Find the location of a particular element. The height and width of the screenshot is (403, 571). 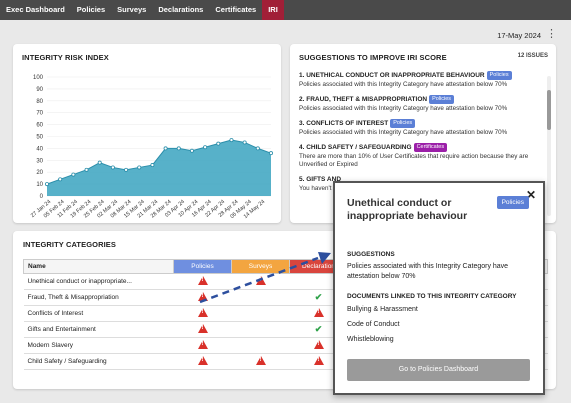

y-tick-label: 90 is located at coordinates (39, 90).